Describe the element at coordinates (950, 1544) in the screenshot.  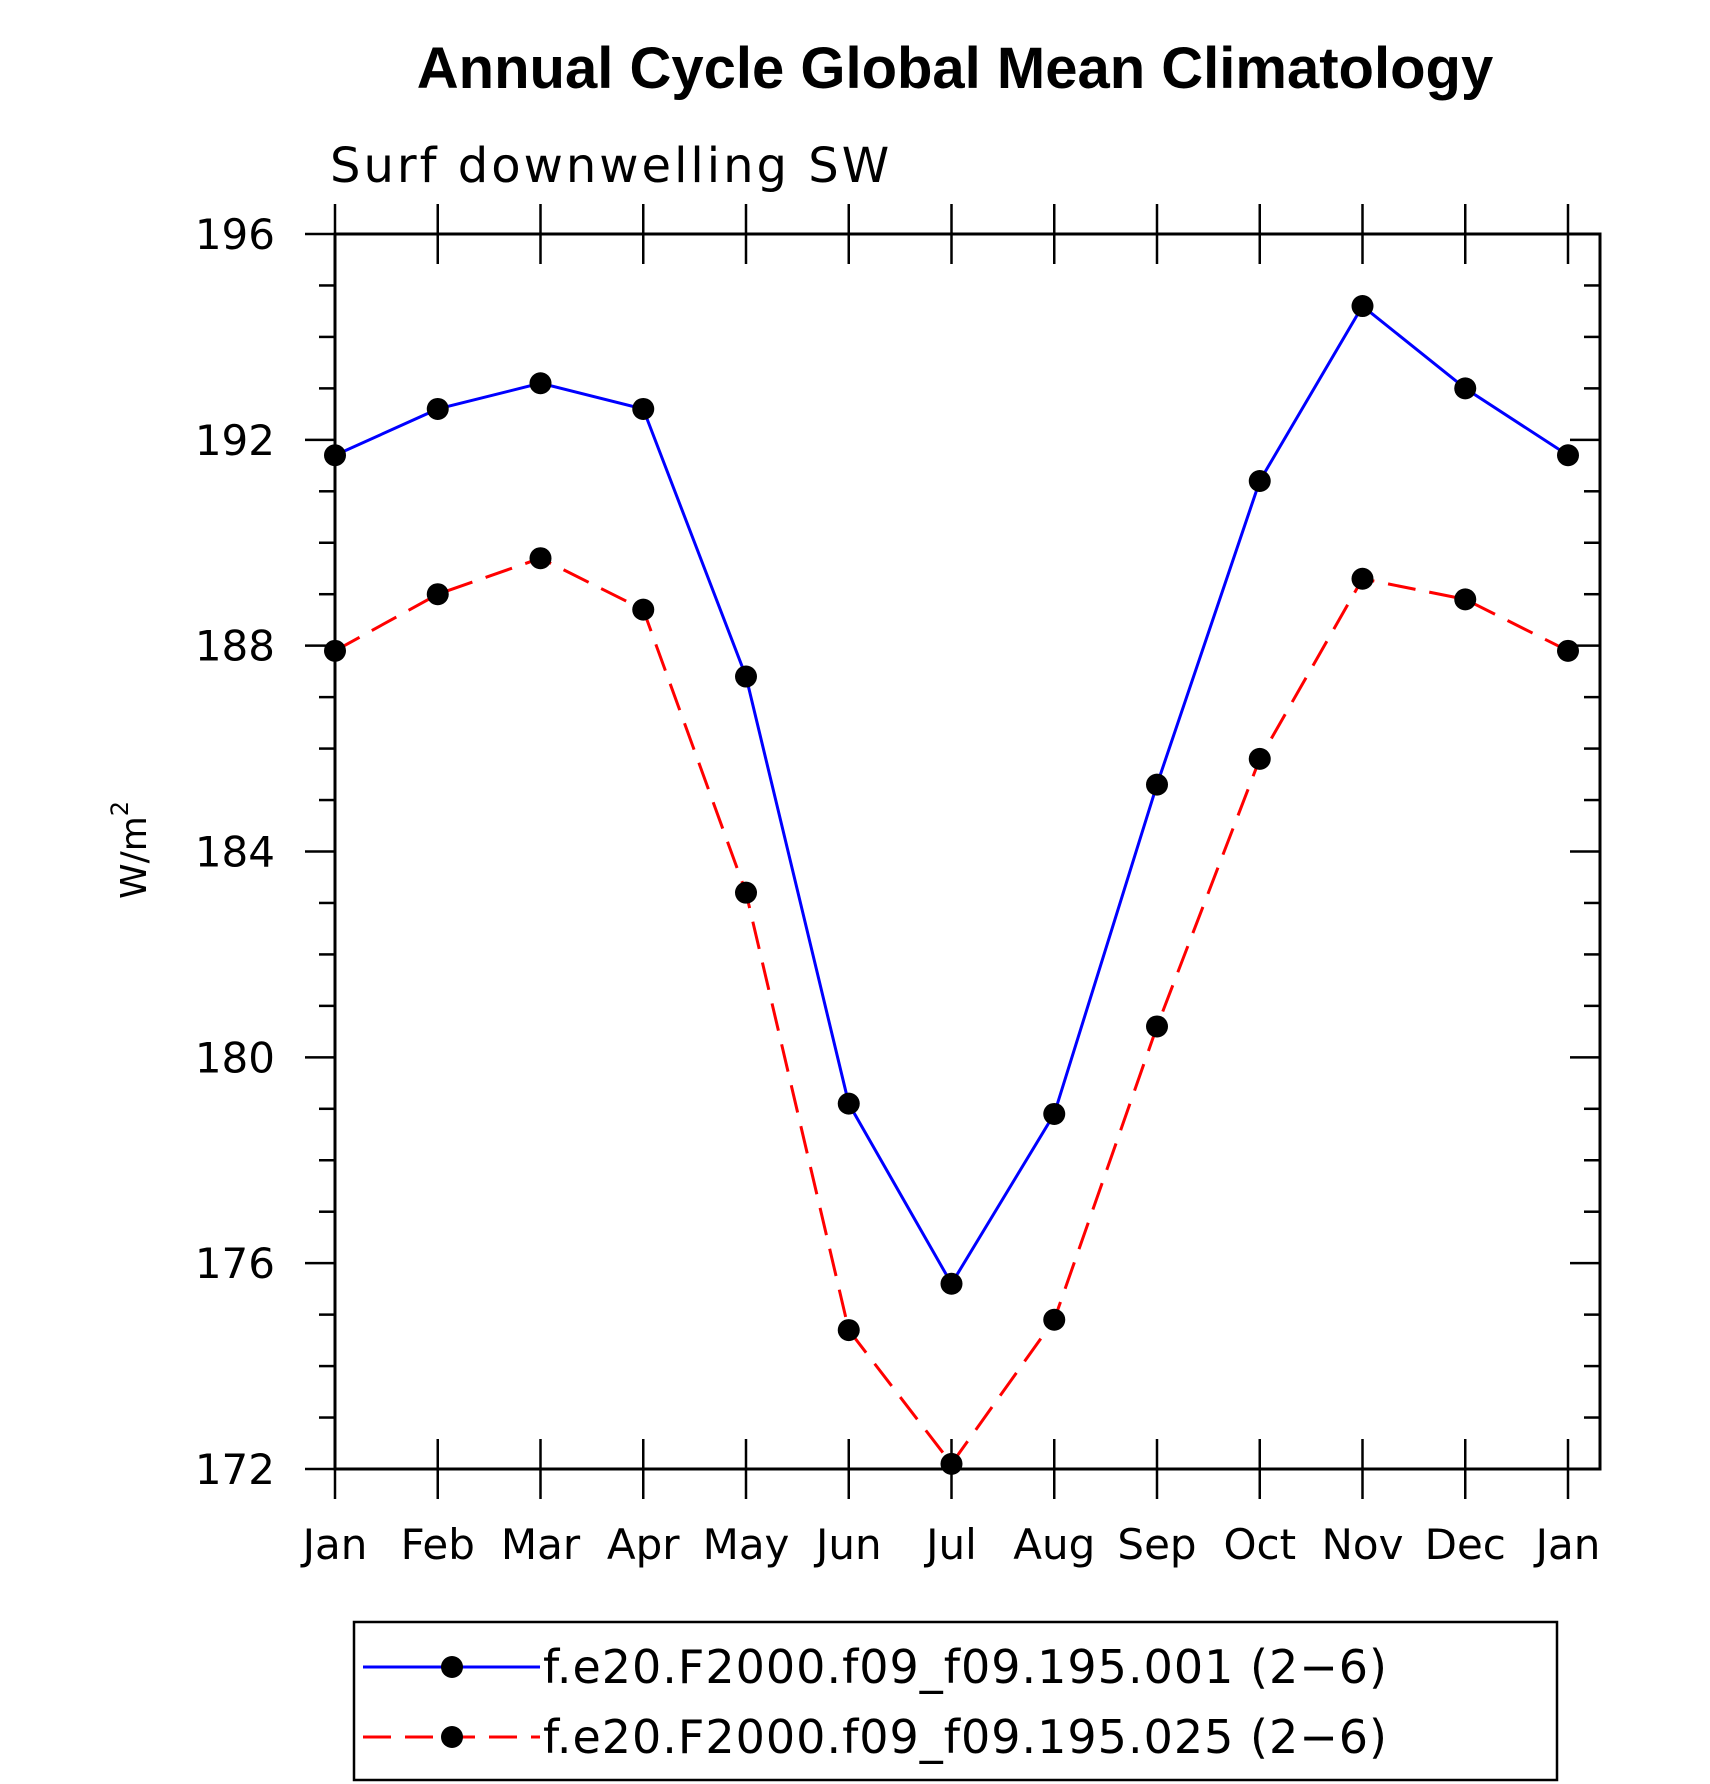
I see `x-tick-label: Jul` at that location.